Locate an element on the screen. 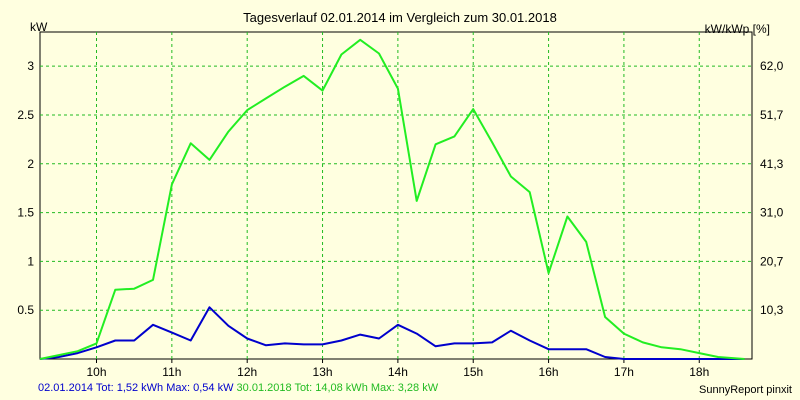 The height and width of the screenshot is (400, 800). y-tick-label-right: 41,3 is located at coordinates (772, 164).